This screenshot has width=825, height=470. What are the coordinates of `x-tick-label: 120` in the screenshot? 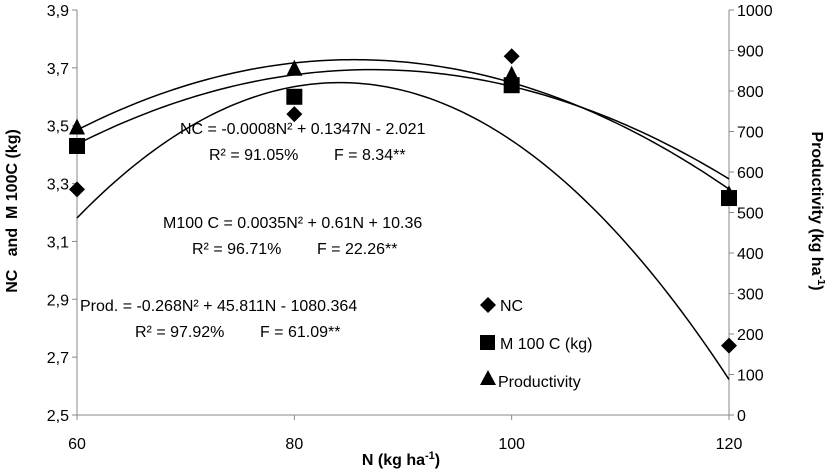 It's located at (729, 444).